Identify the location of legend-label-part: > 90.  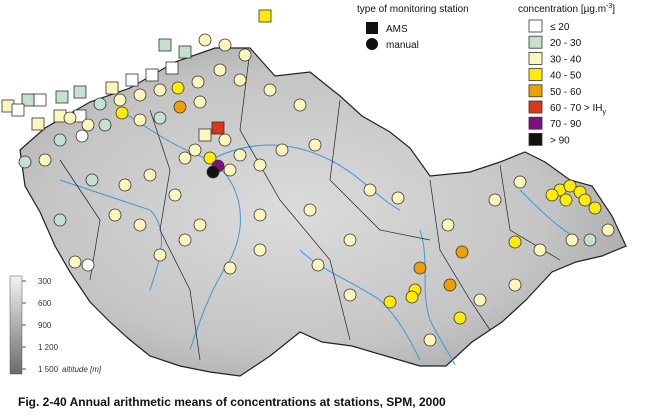
(560, 140).